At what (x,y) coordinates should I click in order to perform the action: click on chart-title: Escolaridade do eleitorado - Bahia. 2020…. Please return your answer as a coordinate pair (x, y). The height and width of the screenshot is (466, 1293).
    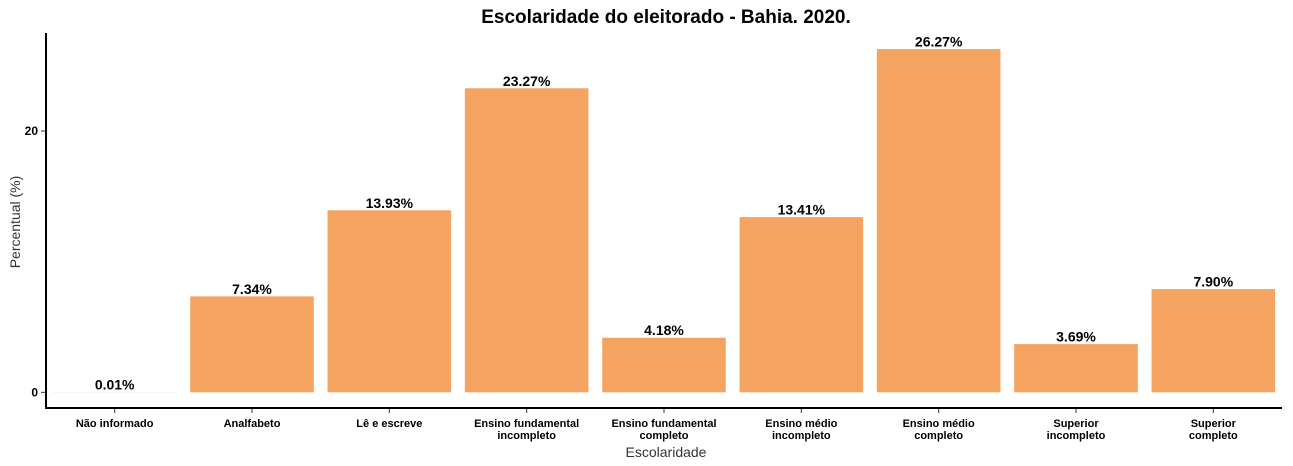
    Looking at the image, I should click on (666, 17).